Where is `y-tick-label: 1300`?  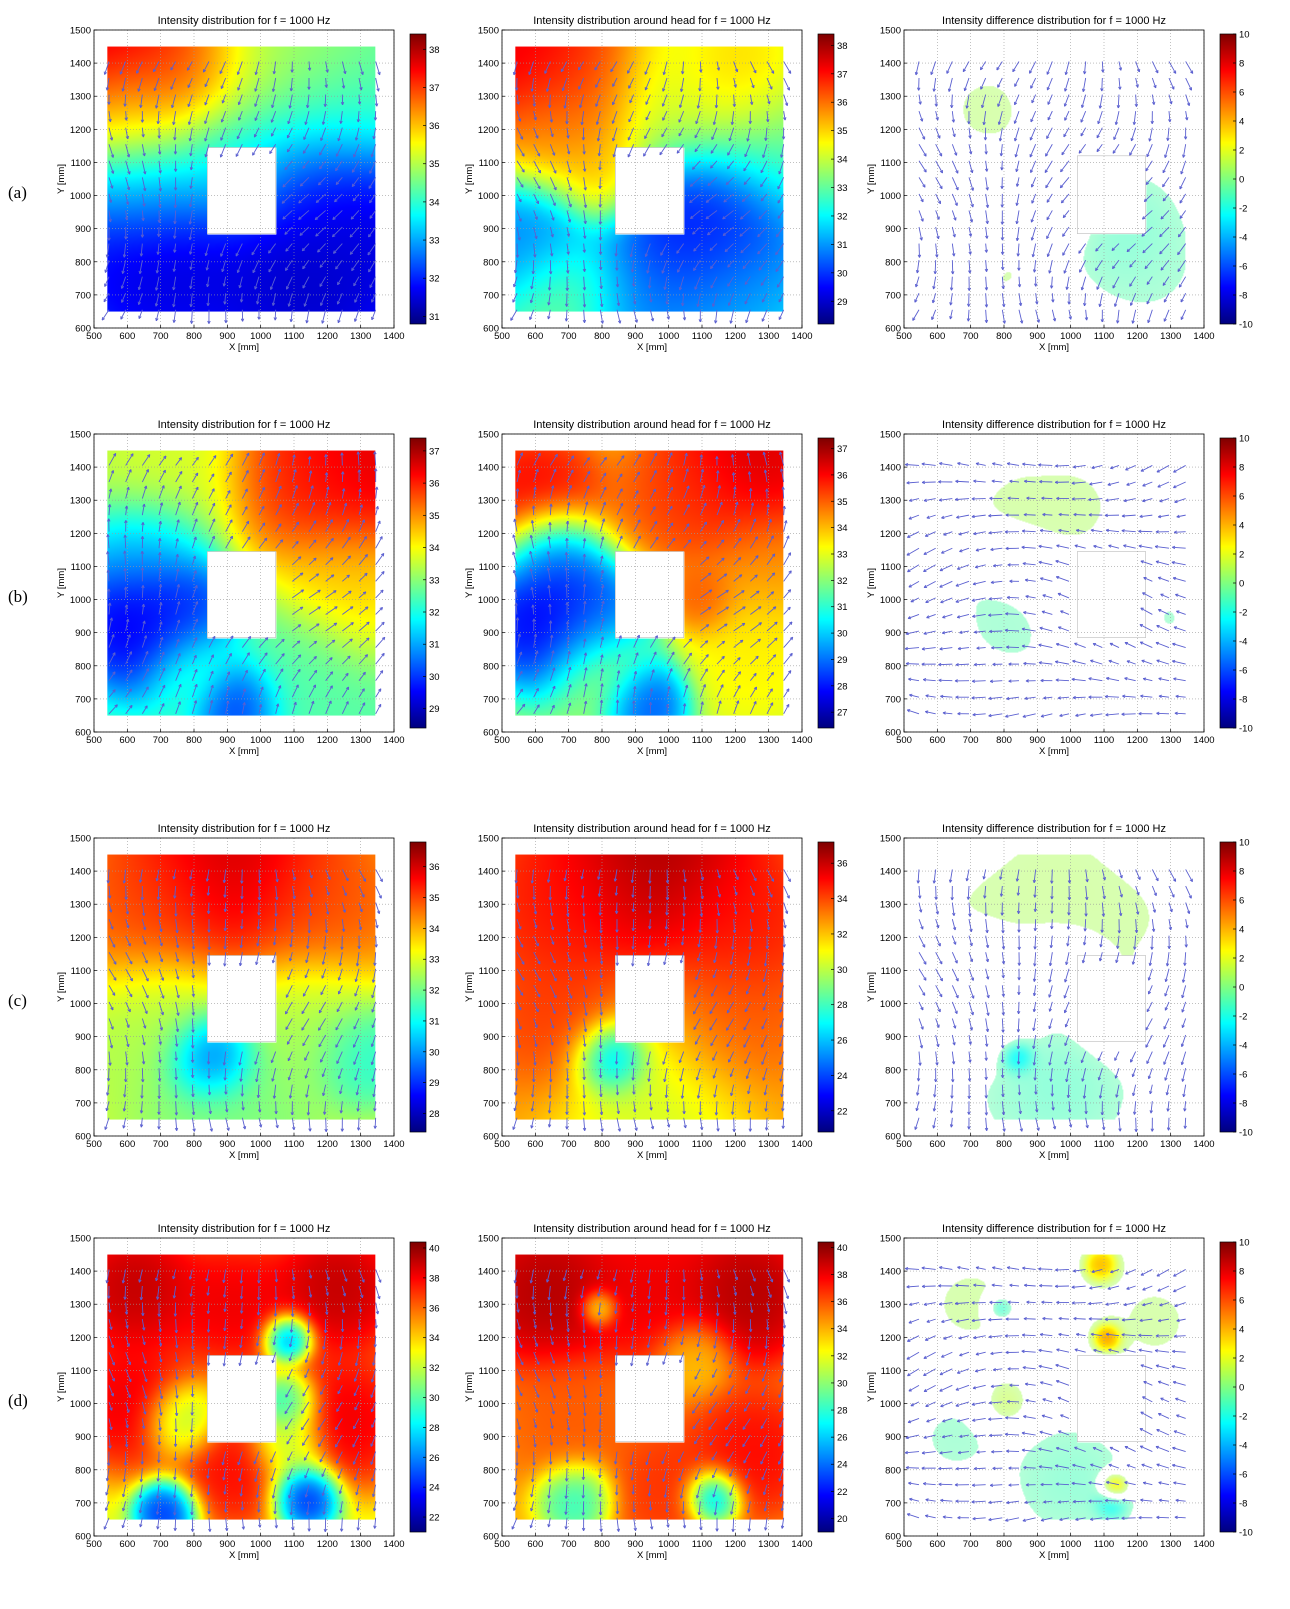
y-tick-label: 1300 is located at coordinates (80, 905).